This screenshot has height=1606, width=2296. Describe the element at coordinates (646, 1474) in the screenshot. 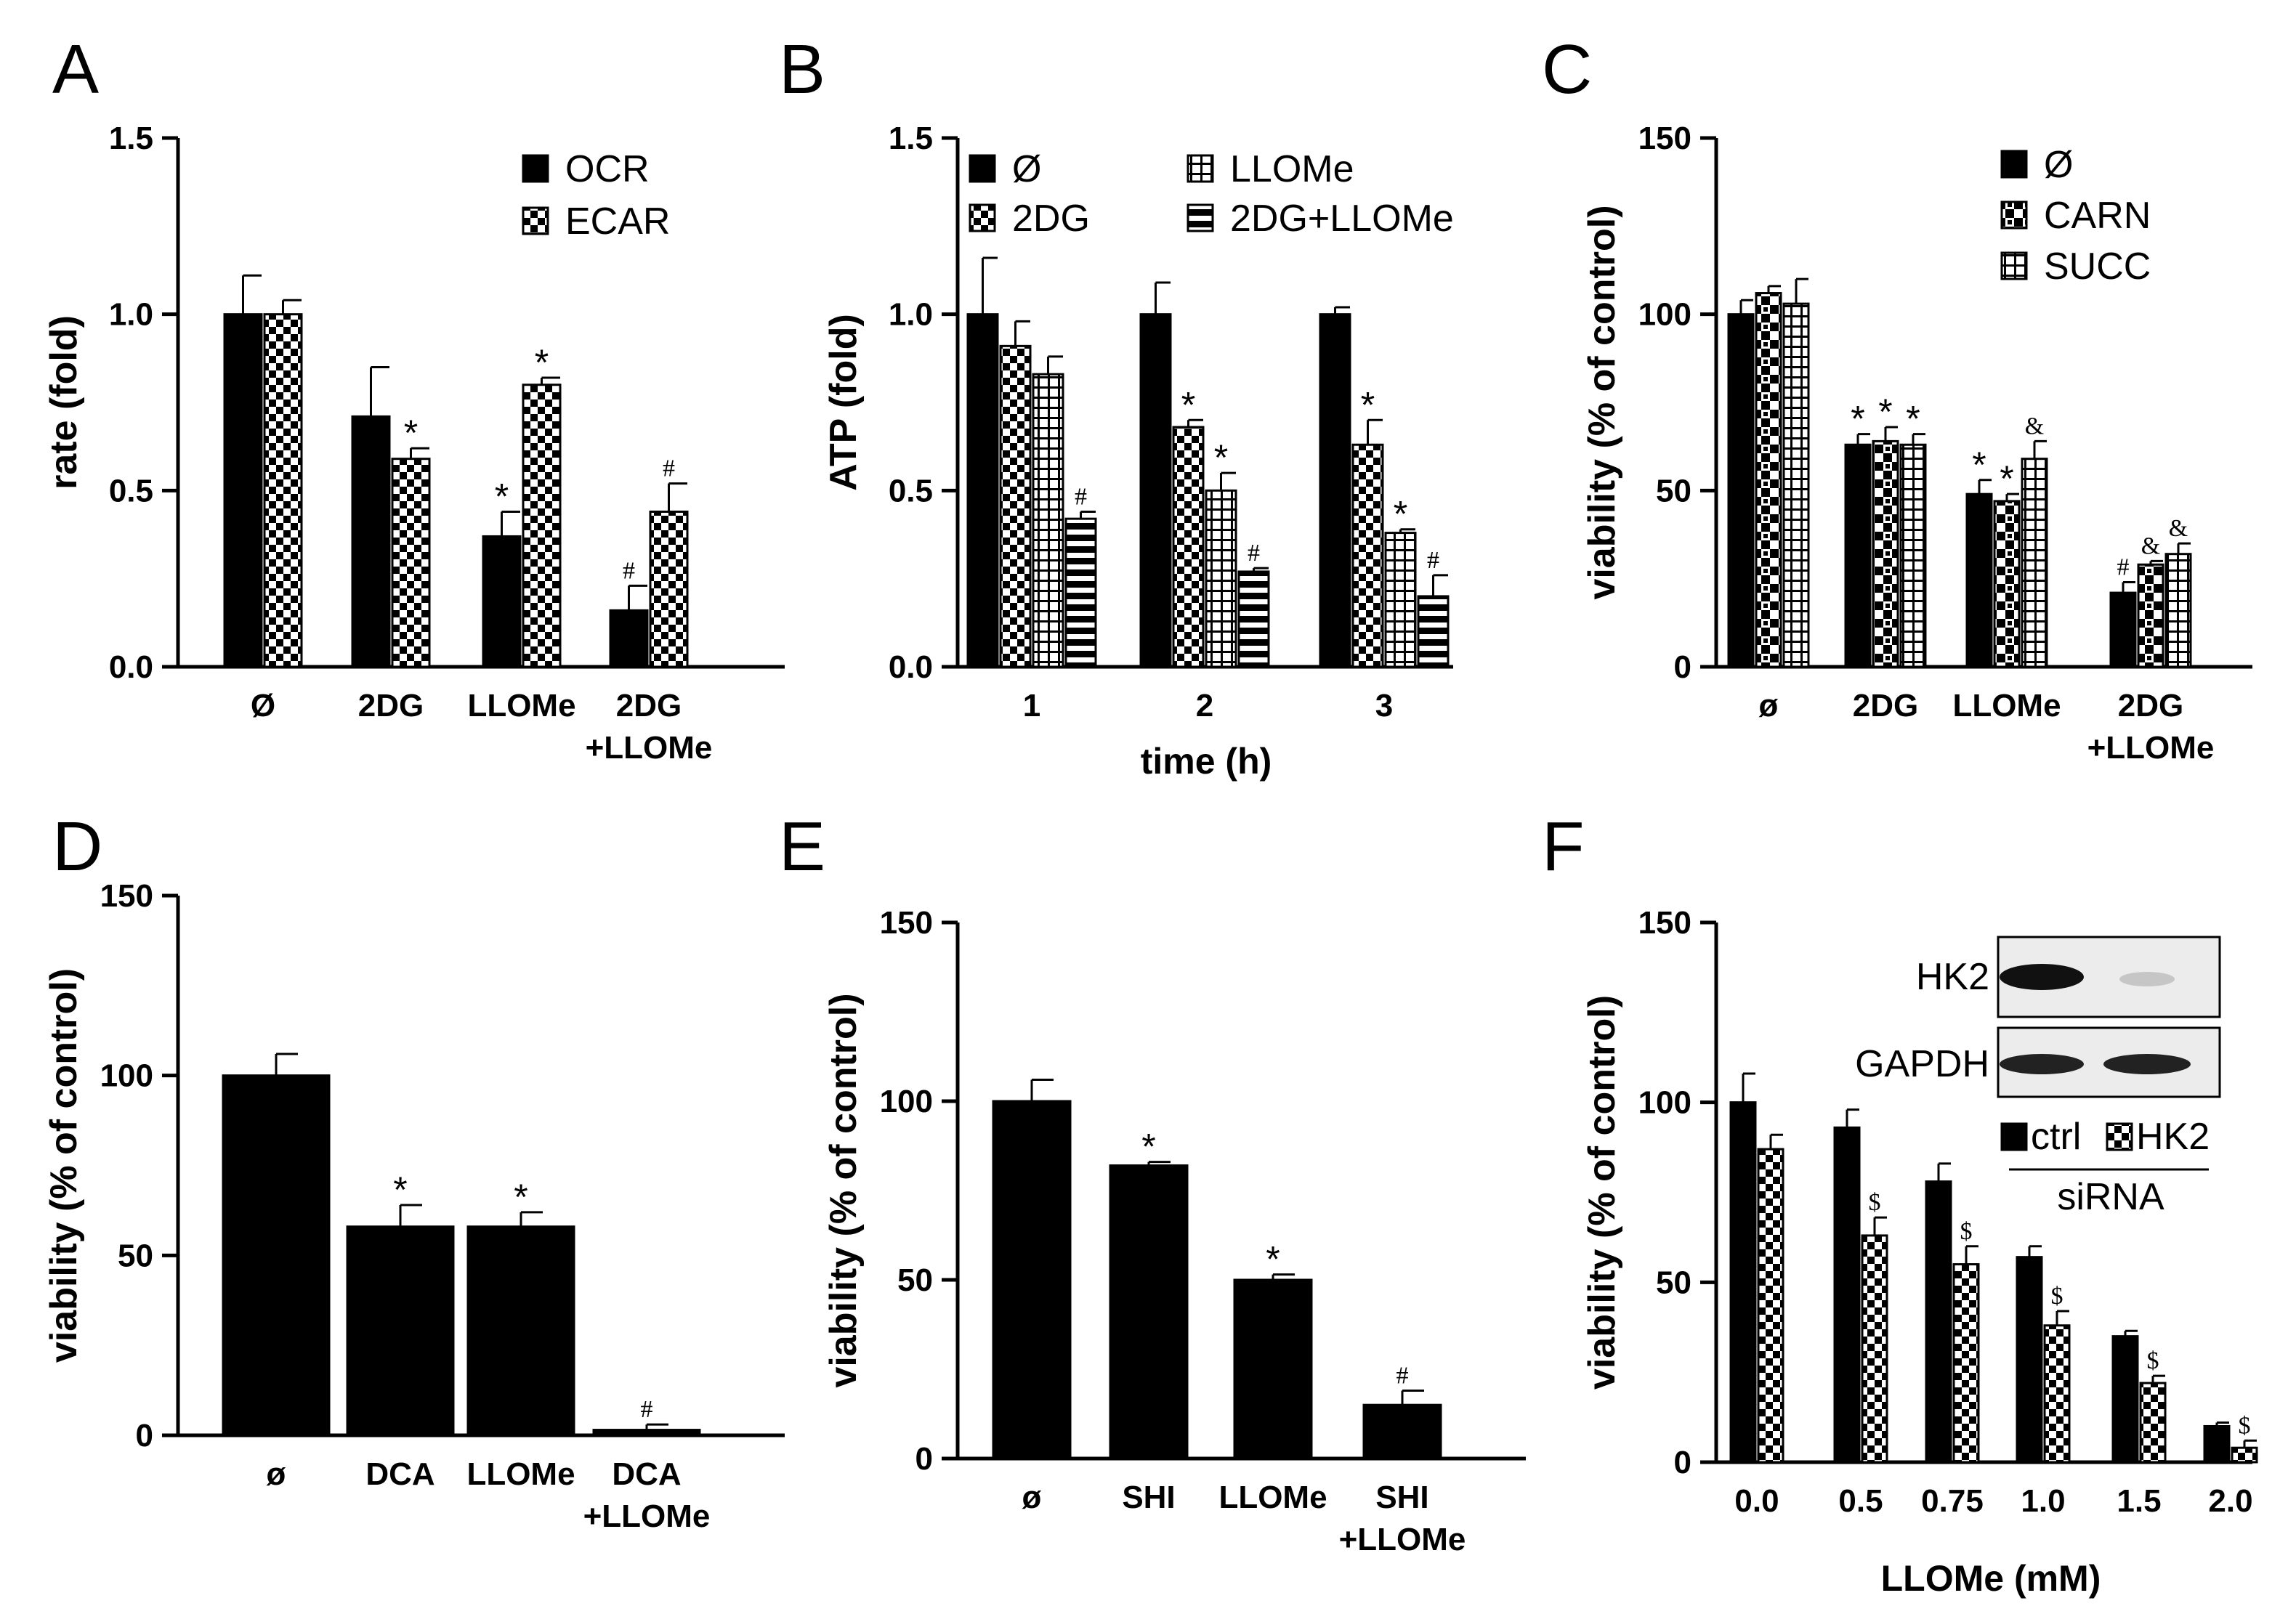

I see `x-tick-label: DCA` at that location.